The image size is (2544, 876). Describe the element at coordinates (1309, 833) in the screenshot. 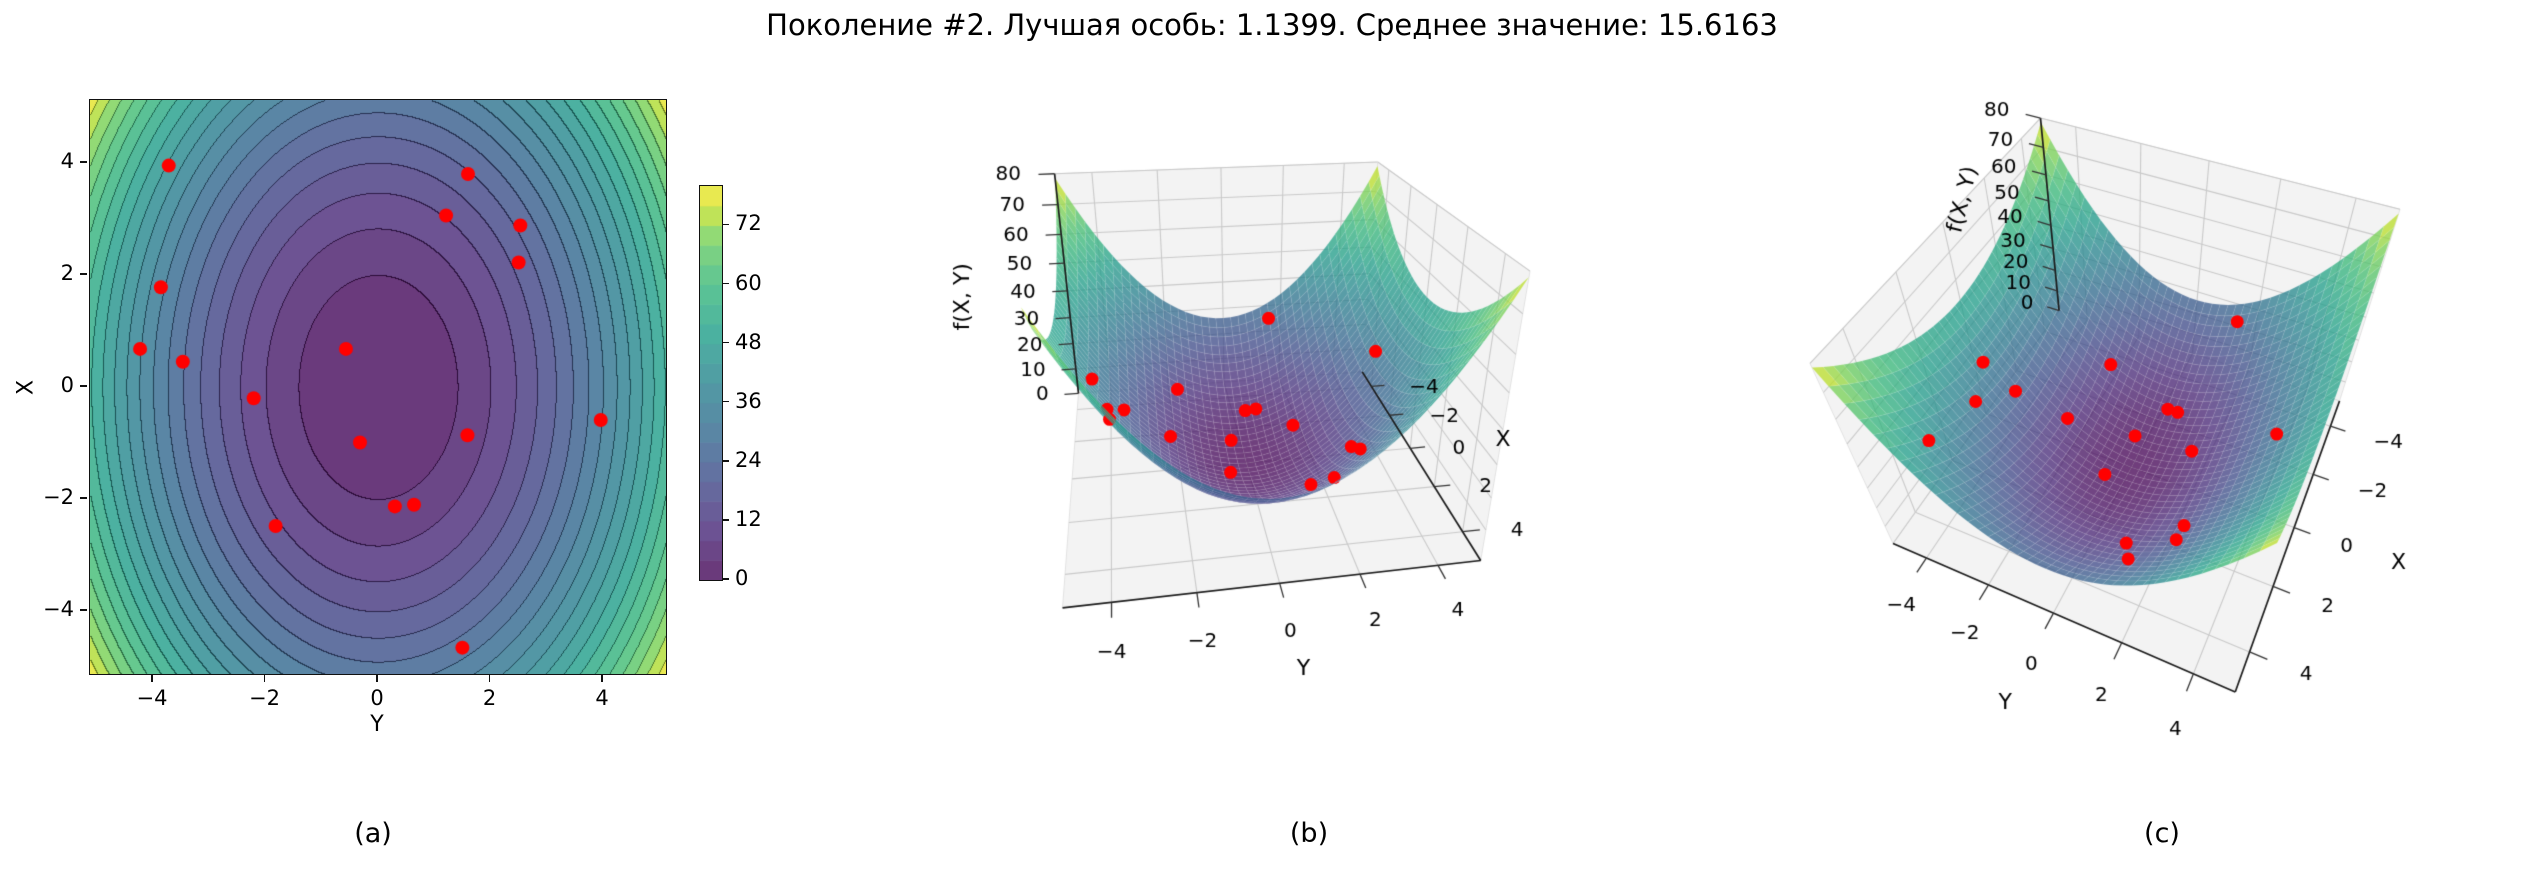

I see `subplot-caption-b: (b)` at that location.